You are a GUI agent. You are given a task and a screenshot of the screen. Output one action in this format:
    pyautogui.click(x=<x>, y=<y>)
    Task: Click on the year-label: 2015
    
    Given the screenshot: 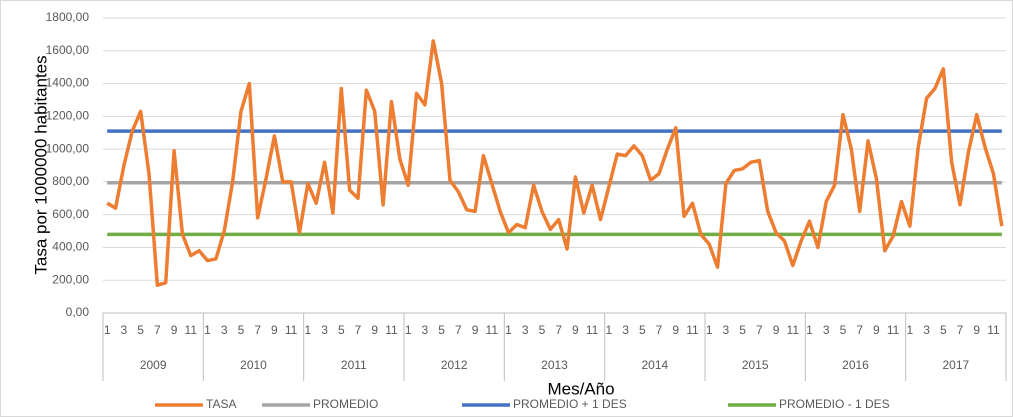 What is the action you would take?
    pyautogui.click(x=755, y=365)
    